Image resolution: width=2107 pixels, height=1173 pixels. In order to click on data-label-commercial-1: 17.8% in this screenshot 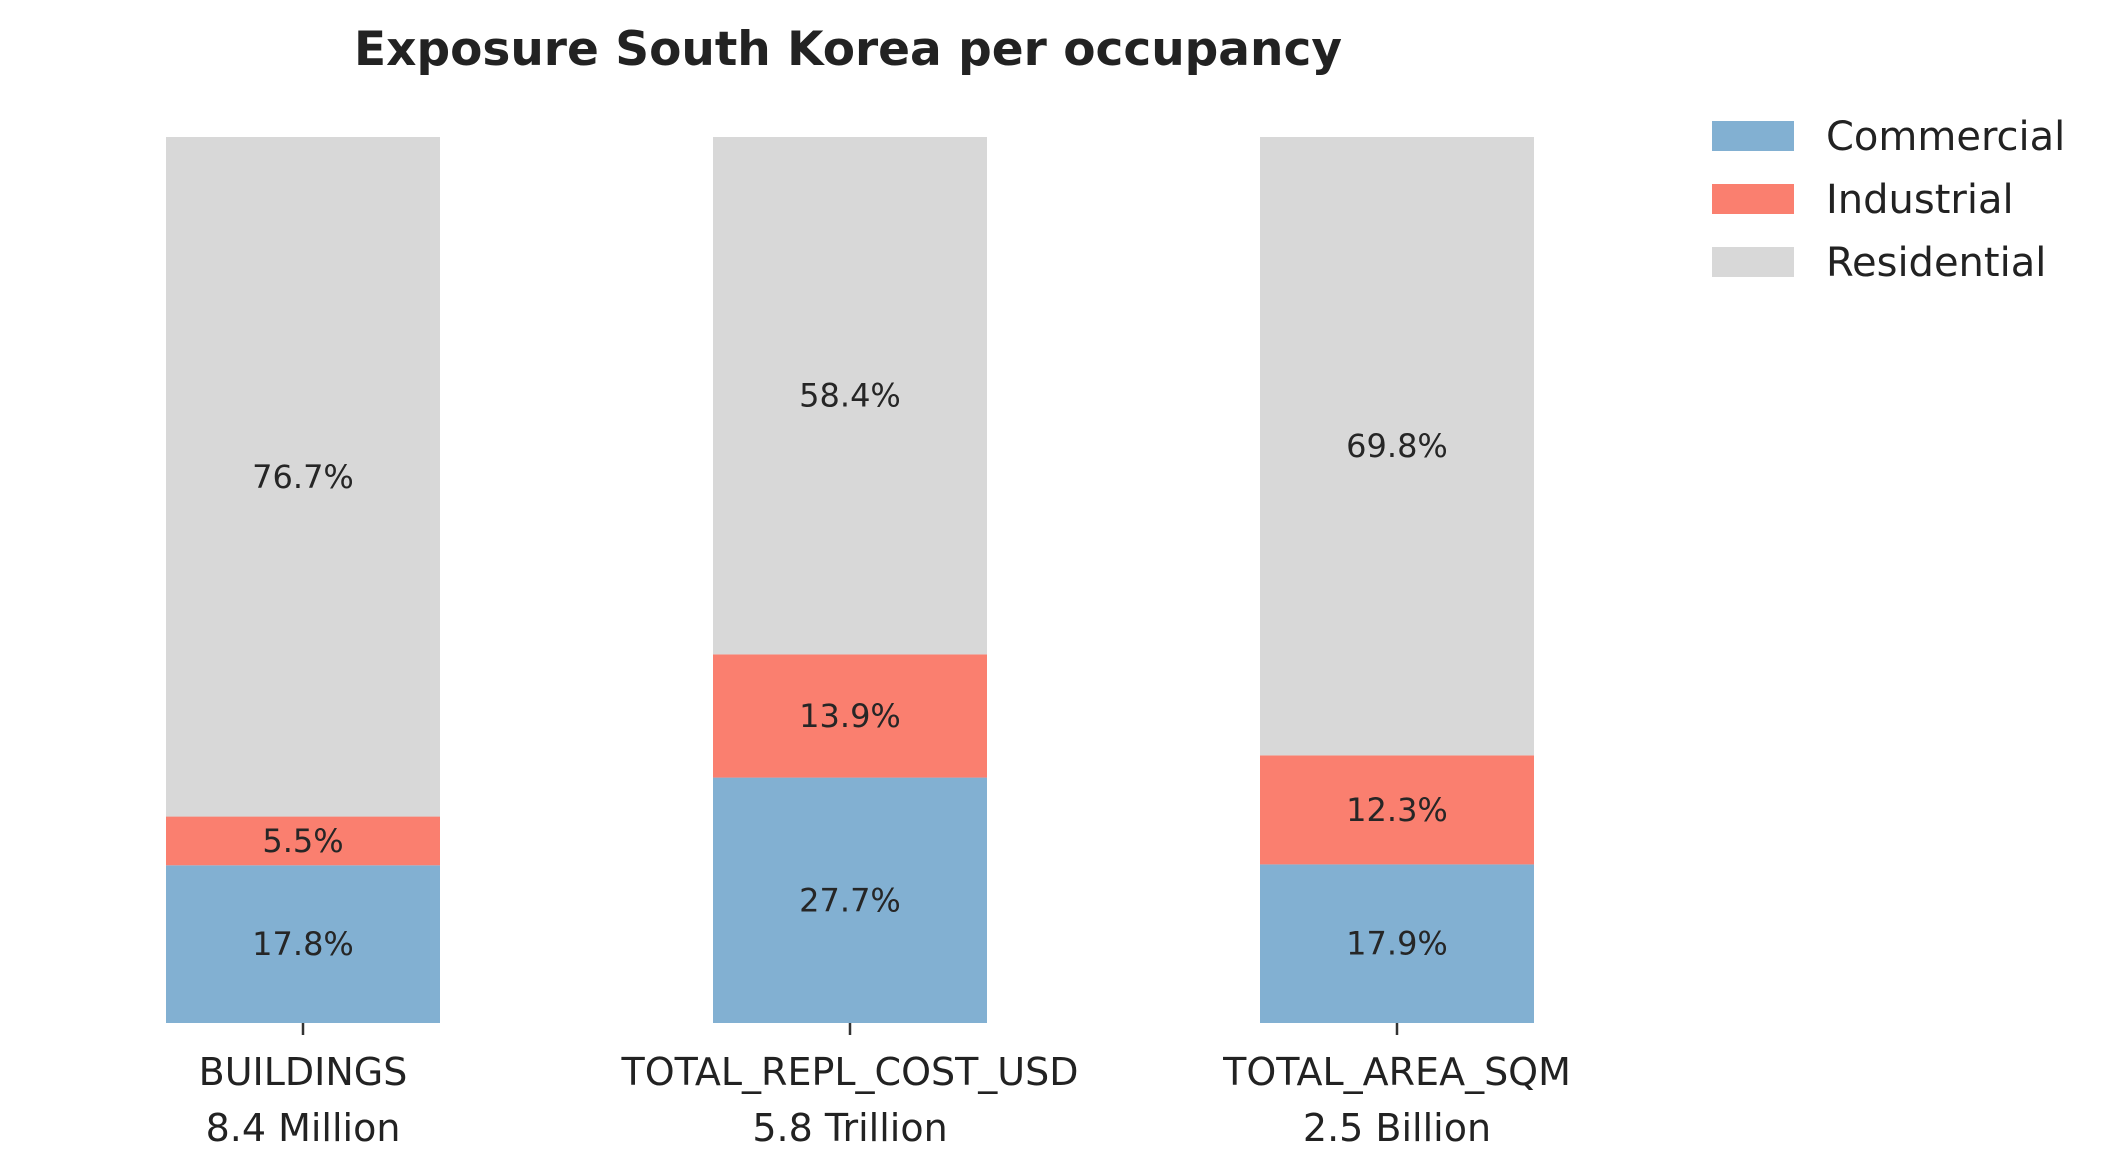, I will do `click(303, 944)`.